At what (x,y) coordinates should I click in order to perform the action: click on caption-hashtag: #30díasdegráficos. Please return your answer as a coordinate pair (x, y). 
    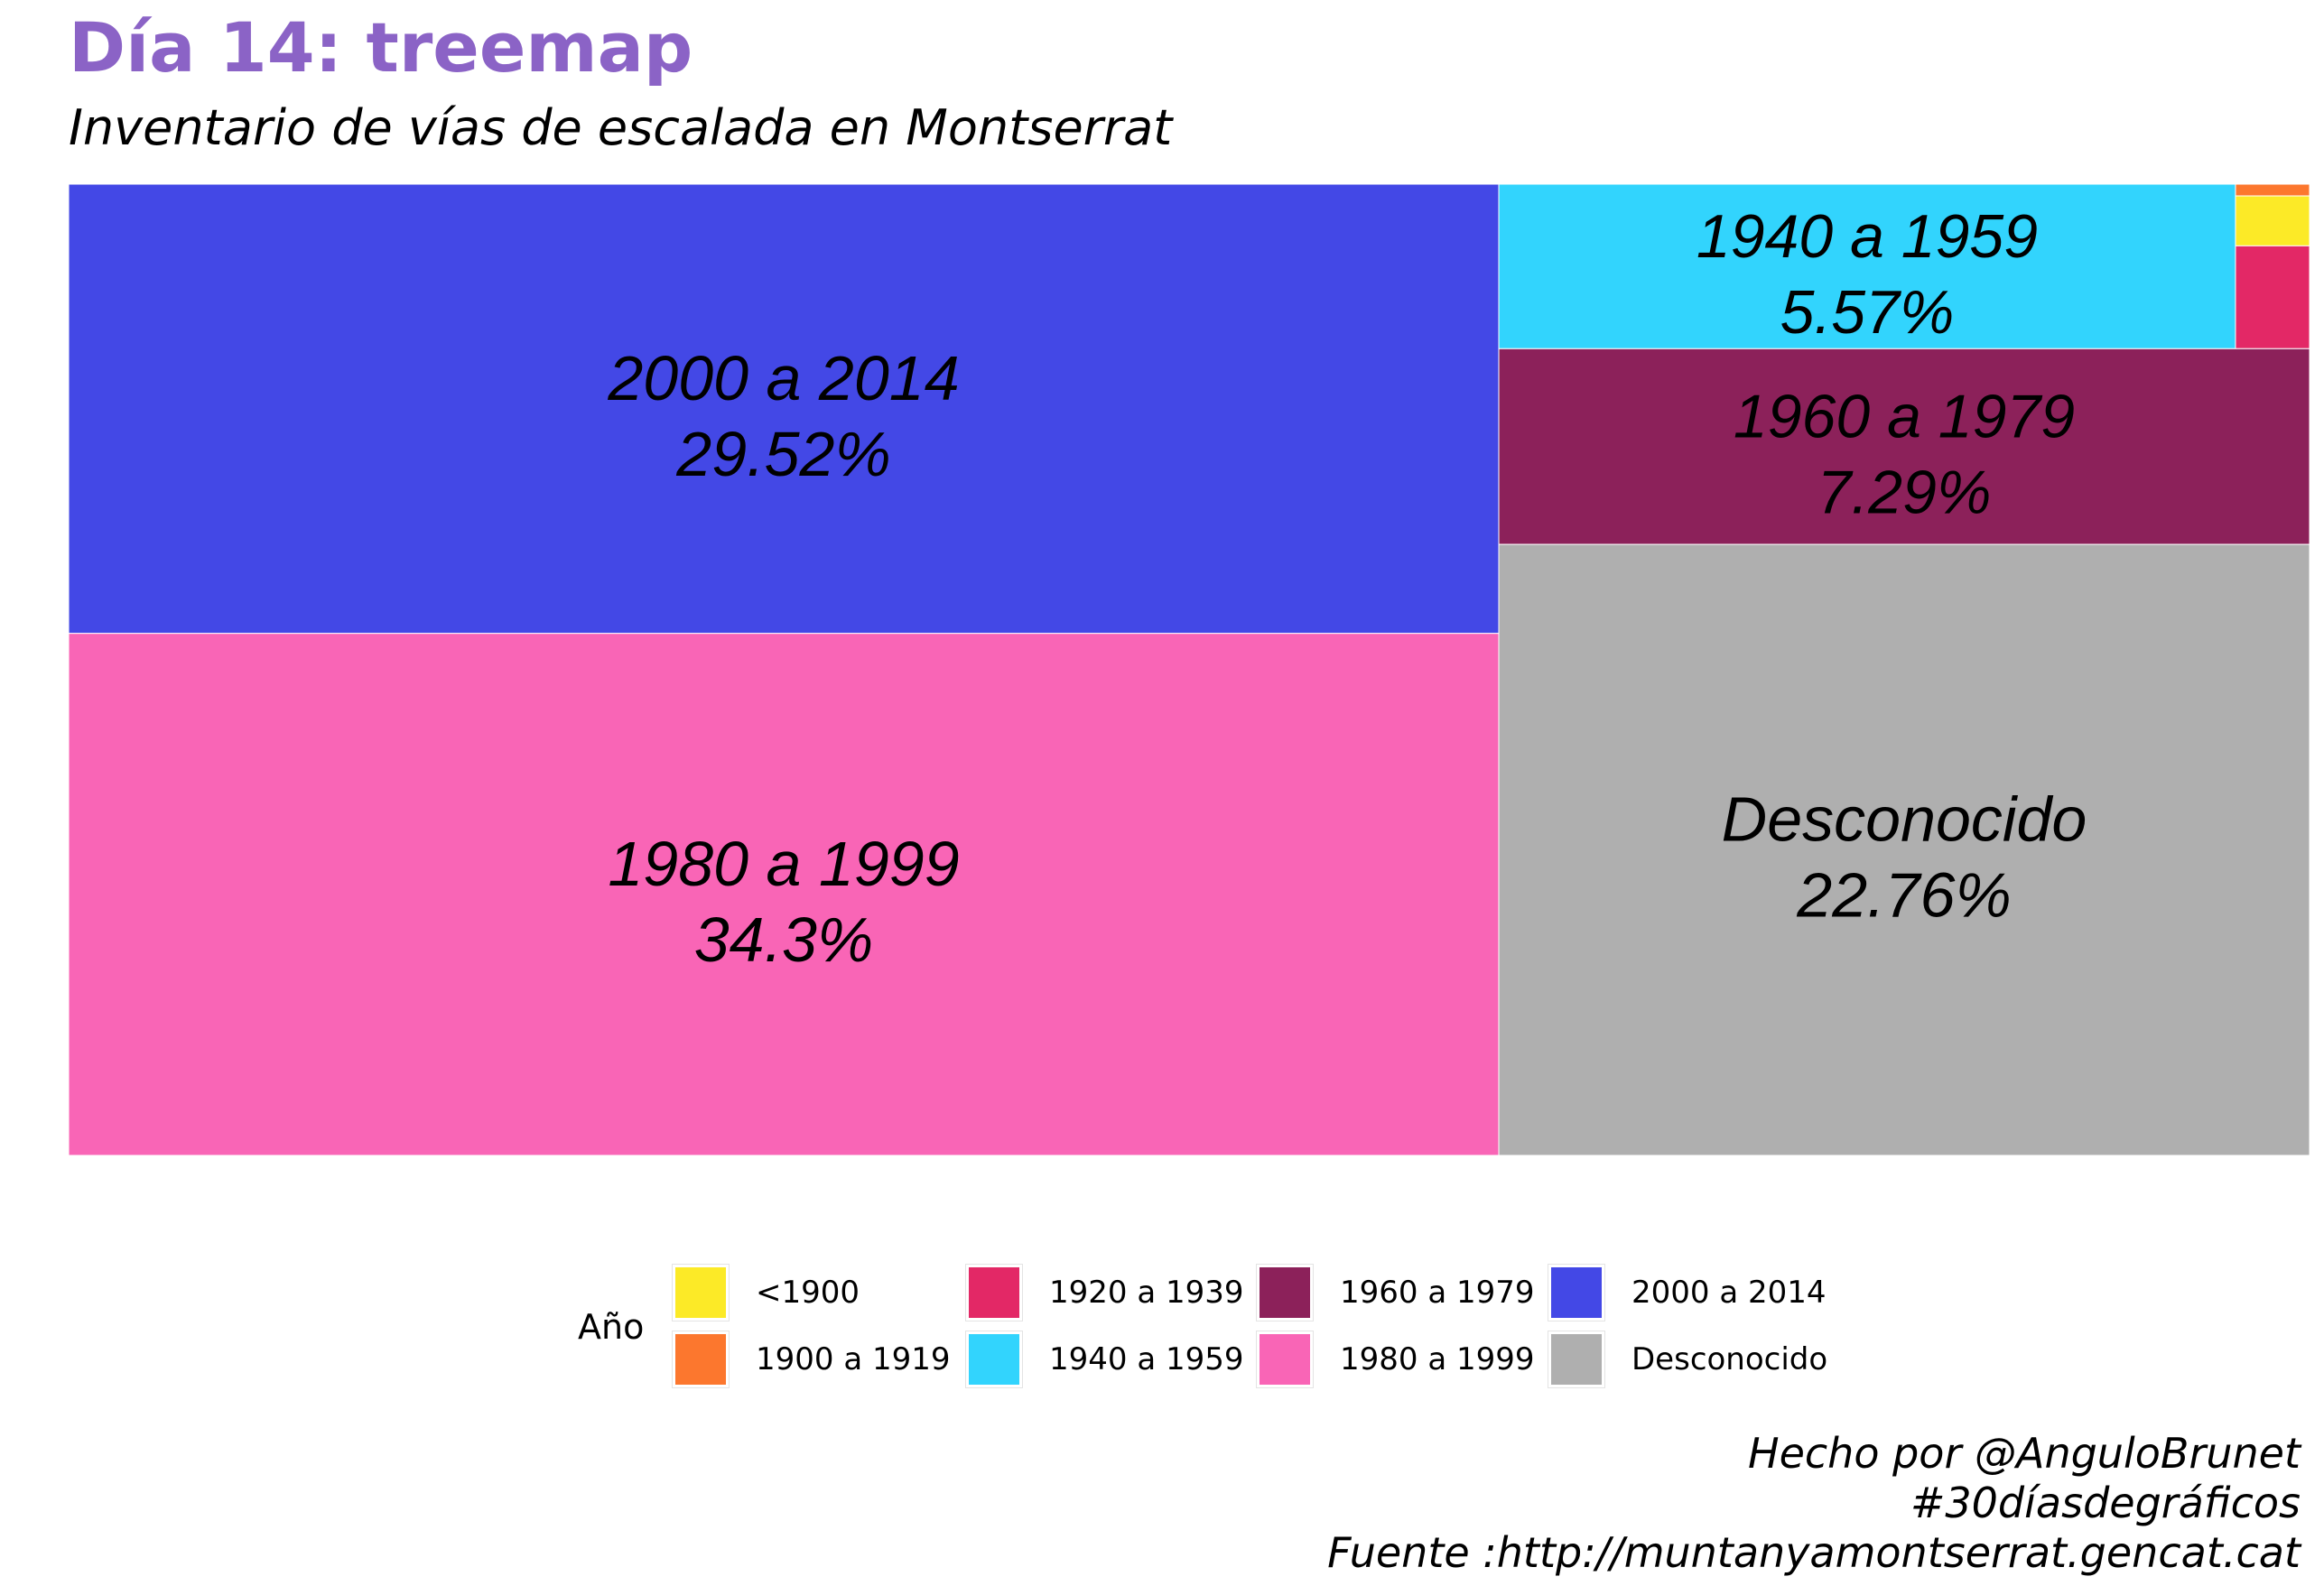
    Looking at the image, I should click on (2105, 1503).